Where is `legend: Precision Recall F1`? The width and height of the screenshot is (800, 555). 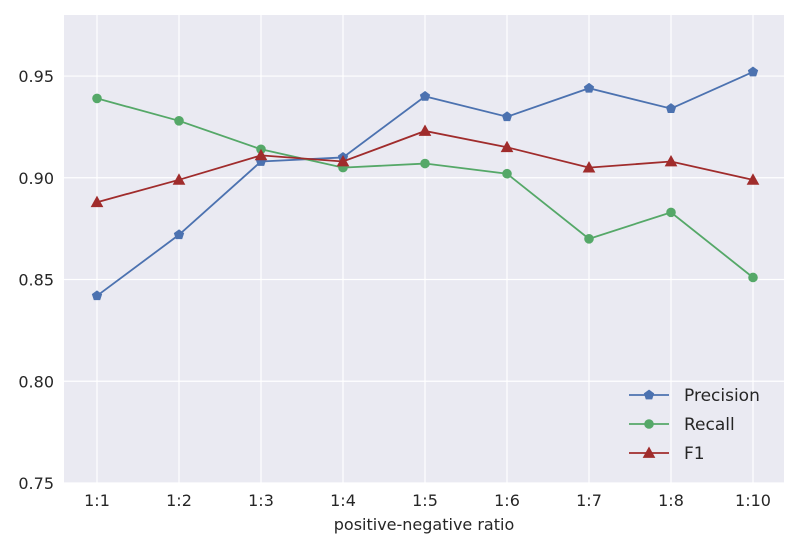 legend: Precision Recall F1 is located at coordinates (694, 425).